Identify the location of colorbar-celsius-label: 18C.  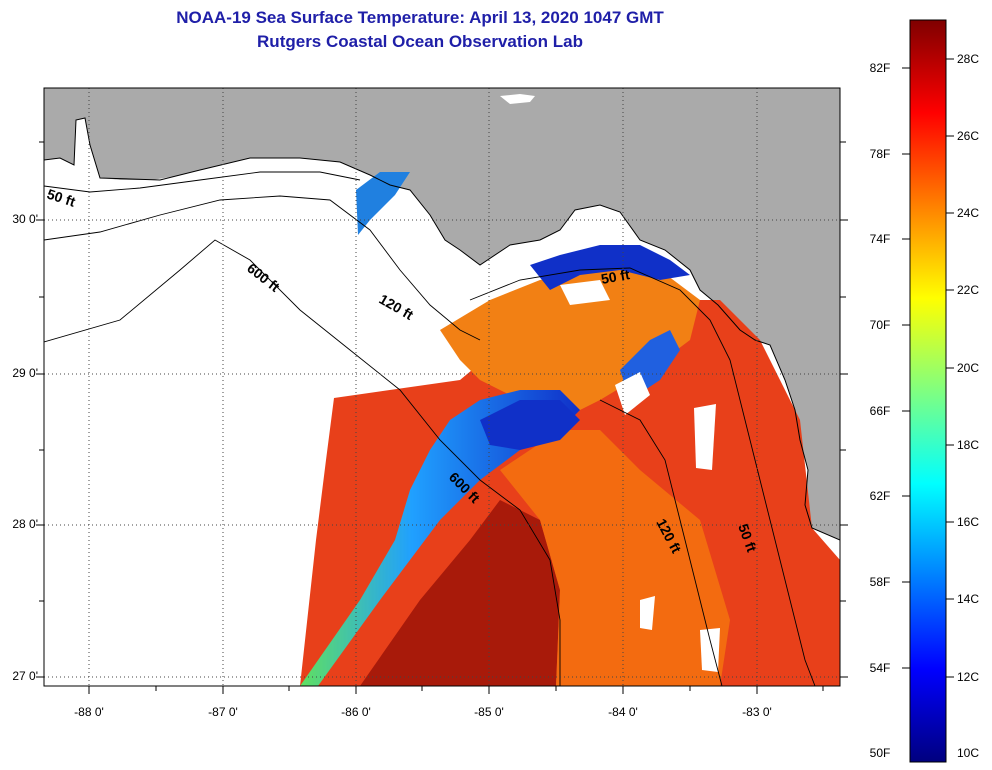
(967, 445).